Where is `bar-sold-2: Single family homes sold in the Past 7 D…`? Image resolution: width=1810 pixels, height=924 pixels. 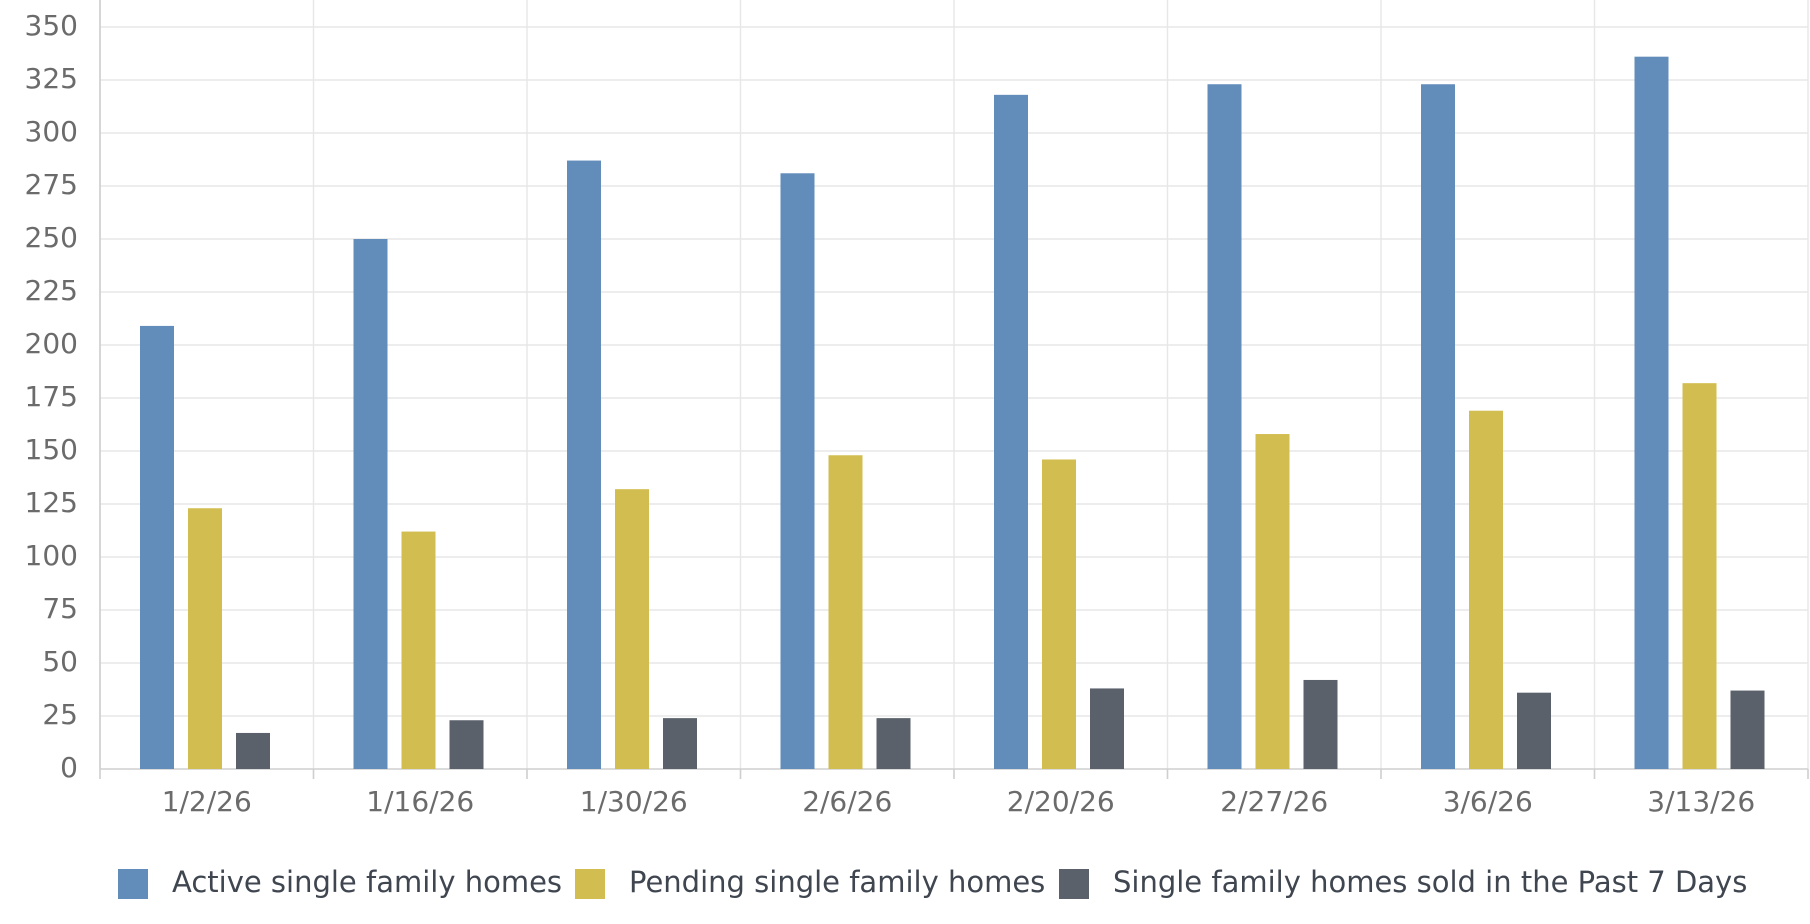
bar-sold-2: Single family homes sold in the Past 7 D… is located at coordinates (680, 743).